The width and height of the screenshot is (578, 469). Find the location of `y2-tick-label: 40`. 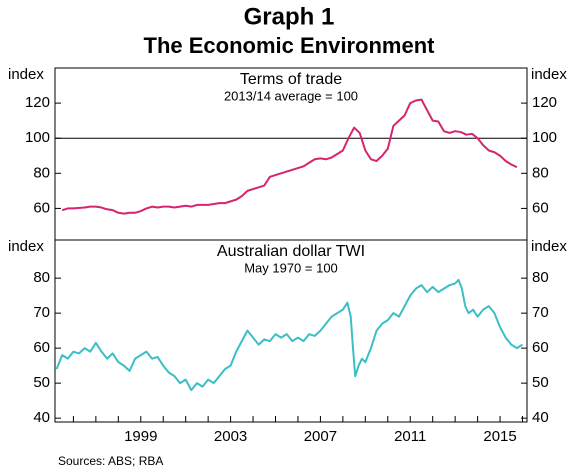

y2-tick-label: 40 is located at coordinates (540, 417).